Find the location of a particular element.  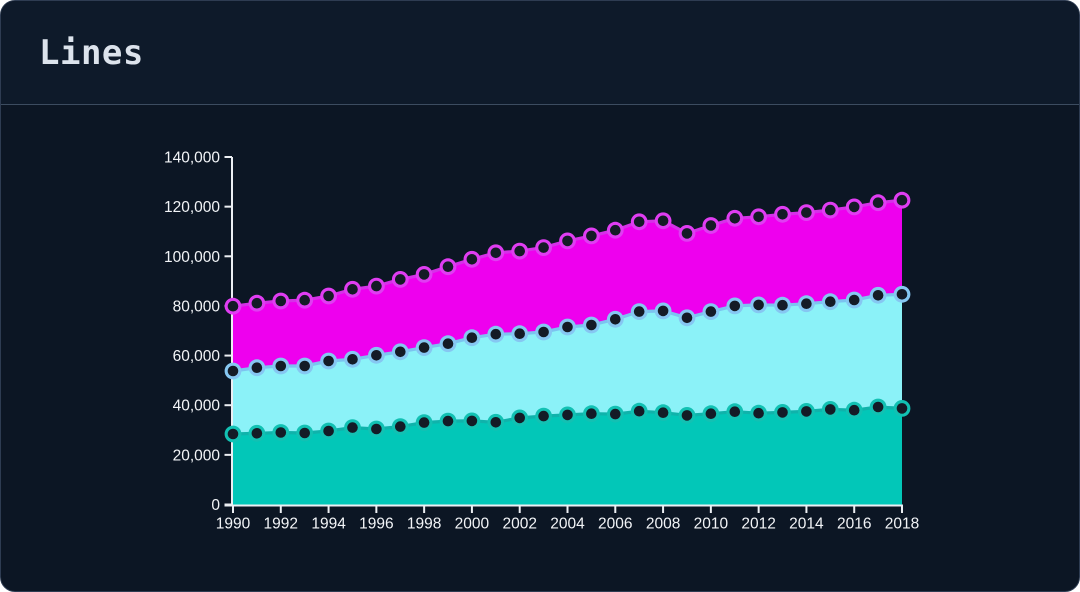

x-tick-label: 2018 is located at coordinates (902, 524).